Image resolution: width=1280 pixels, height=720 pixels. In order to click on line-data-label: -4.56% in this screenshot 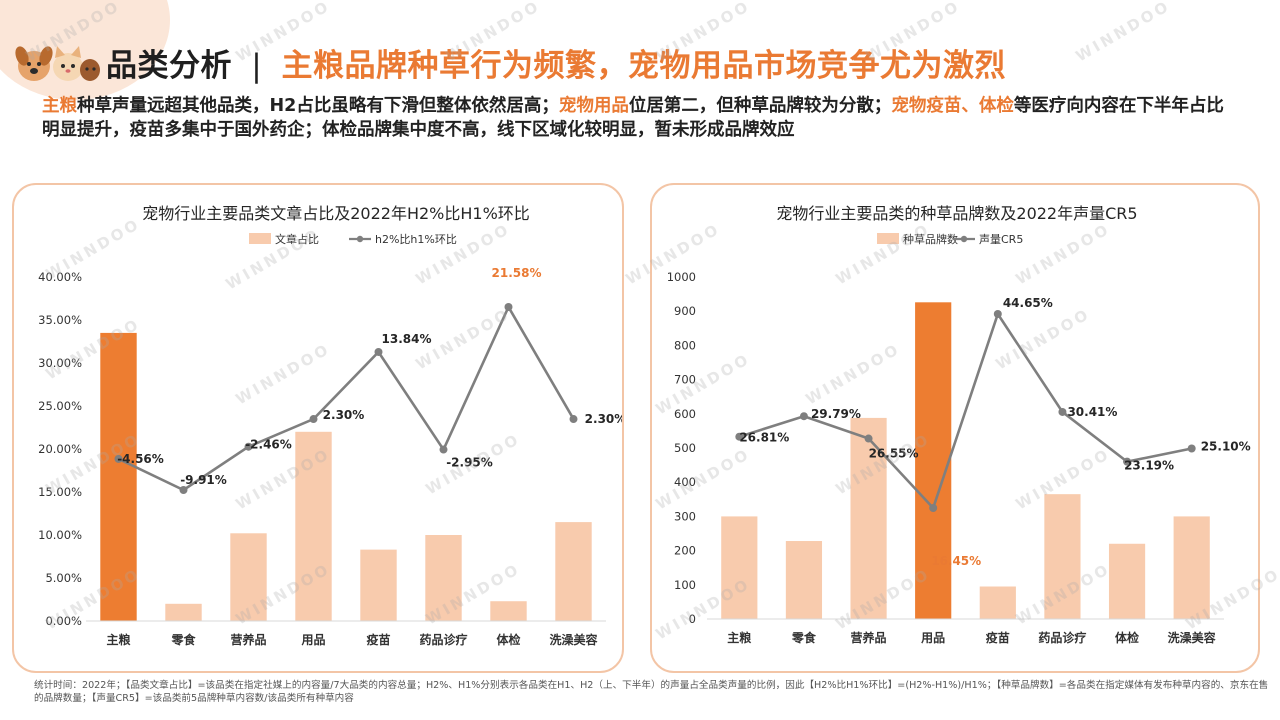, I will do `click(140, 459)`.